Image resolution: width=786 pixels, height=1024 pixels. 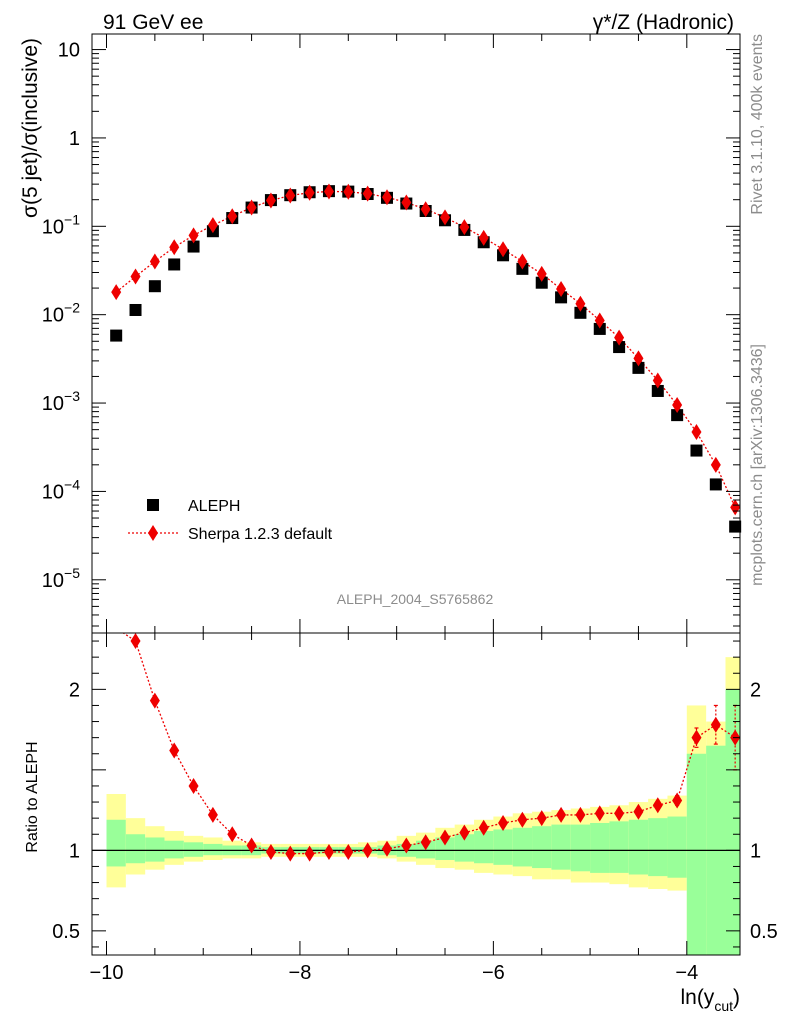 I want to click on ratio-y-axis-label: Ratio to ALEPH, so click(x=32, y=796).